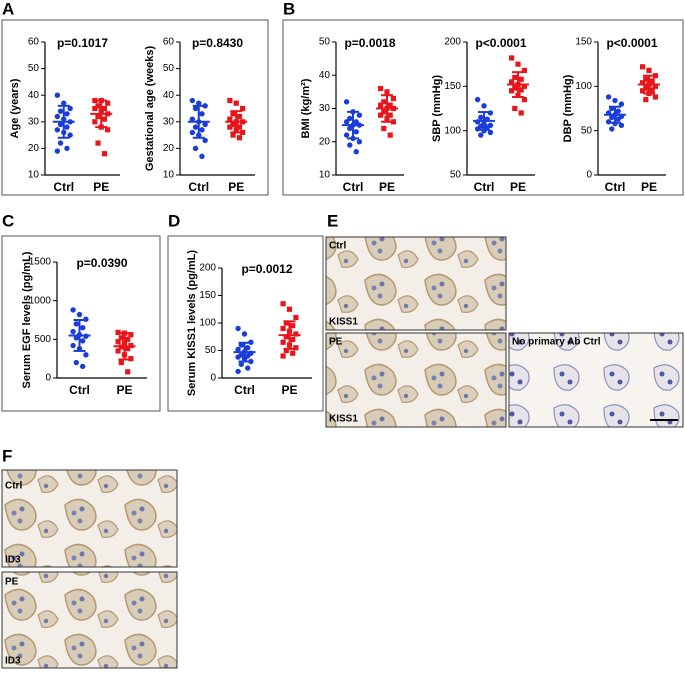  What do you see at coordinates (169, 175) in the screenshot?
I see `y-tick-label: 10` at bounding box center [169, 175].